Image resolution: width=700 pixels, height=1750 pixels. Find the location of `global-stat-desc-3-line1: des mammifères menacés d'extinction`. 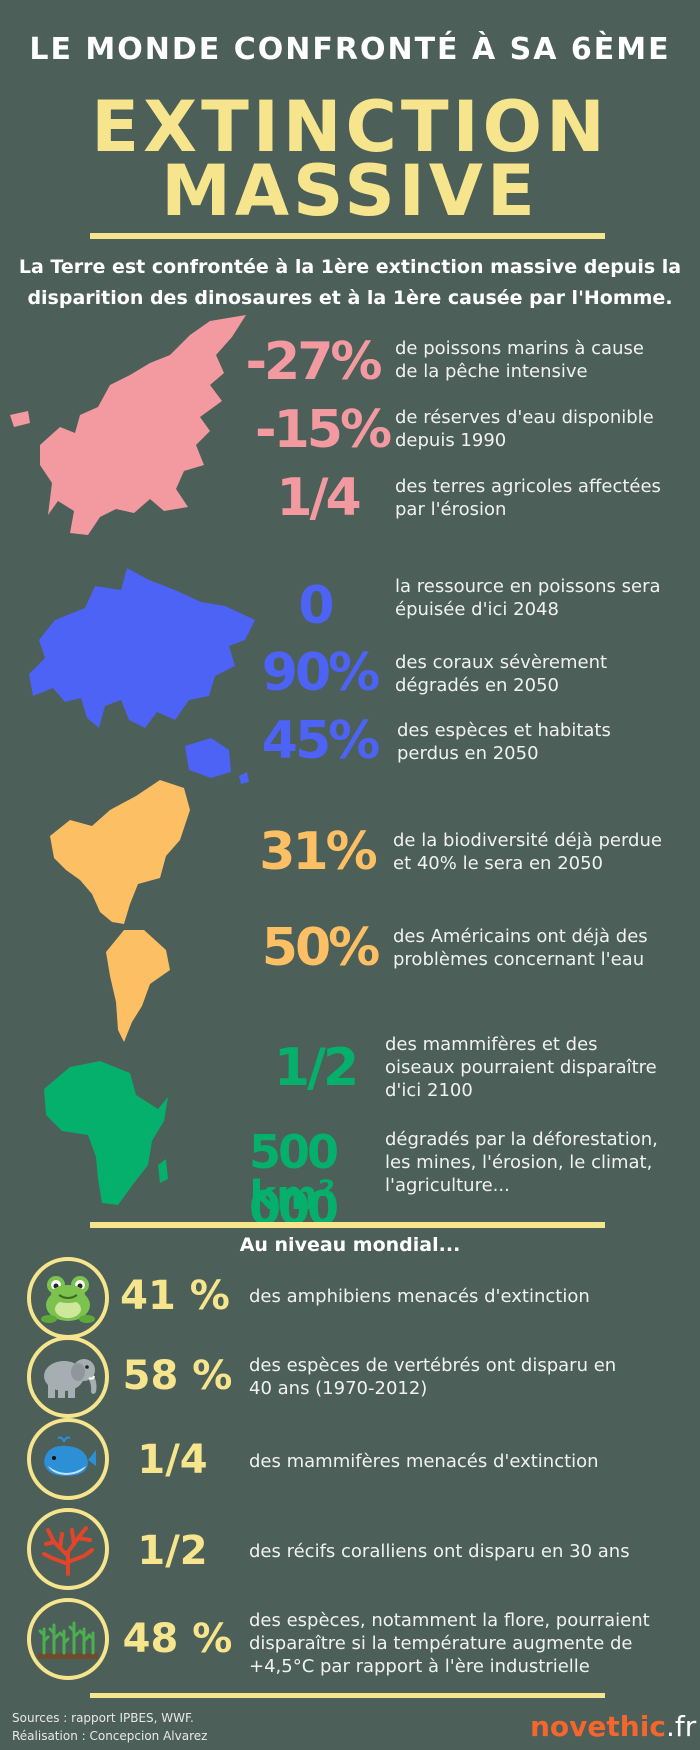

global-stat-desc-3-line1: des mammifères menacés d'extinction is located at coordinates (424, 1461).